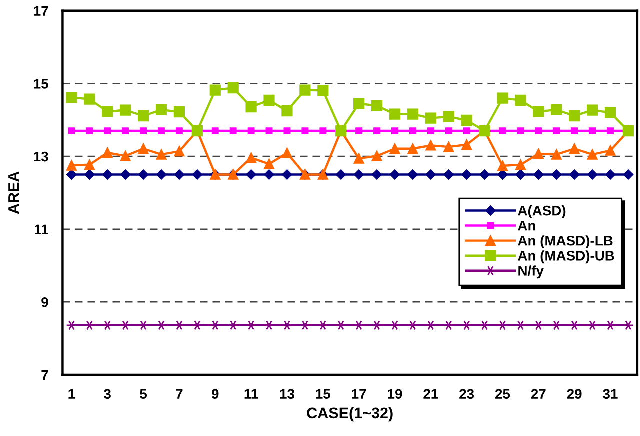 Image resolution: width=640 pixels, height=436 pixels. Describe the element at coordinates (566, 257) in the screenshot. I see `legend-label: An (MASD)-UB` at that location.